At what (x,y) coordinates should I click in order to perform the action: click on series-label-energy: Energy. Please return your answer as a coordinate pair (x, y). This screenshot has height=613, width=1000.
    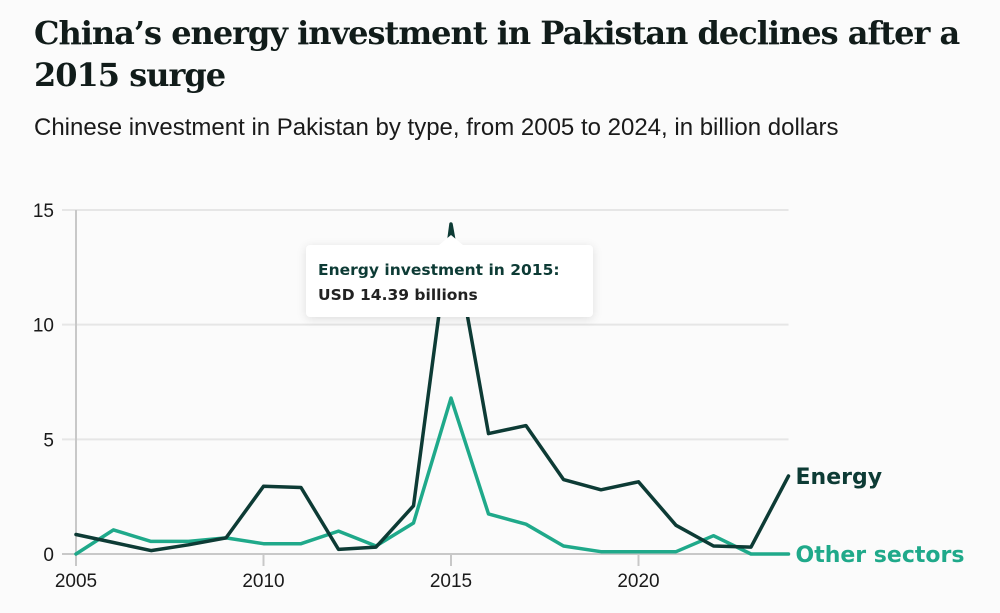
    Looking at the image, I should click on (839, 477).